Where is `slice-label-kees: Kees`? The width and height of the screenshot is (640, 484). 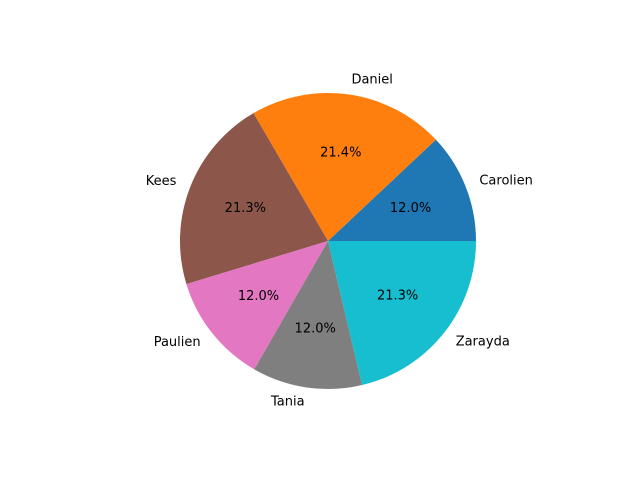
slice-label-kees: Kees is located at coordinates (161, 181).